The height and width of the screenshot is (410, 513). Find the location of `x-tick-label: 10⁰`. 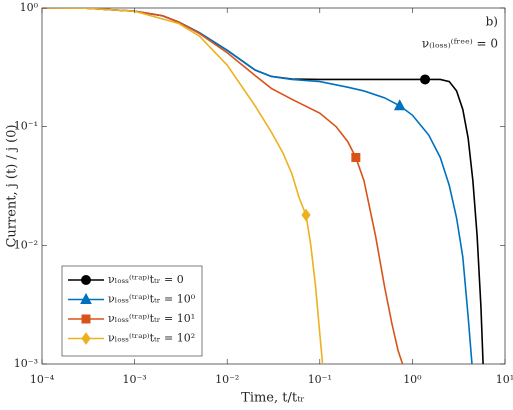

x-tick-label: 10⁰ is located at coordinates (412, 379).